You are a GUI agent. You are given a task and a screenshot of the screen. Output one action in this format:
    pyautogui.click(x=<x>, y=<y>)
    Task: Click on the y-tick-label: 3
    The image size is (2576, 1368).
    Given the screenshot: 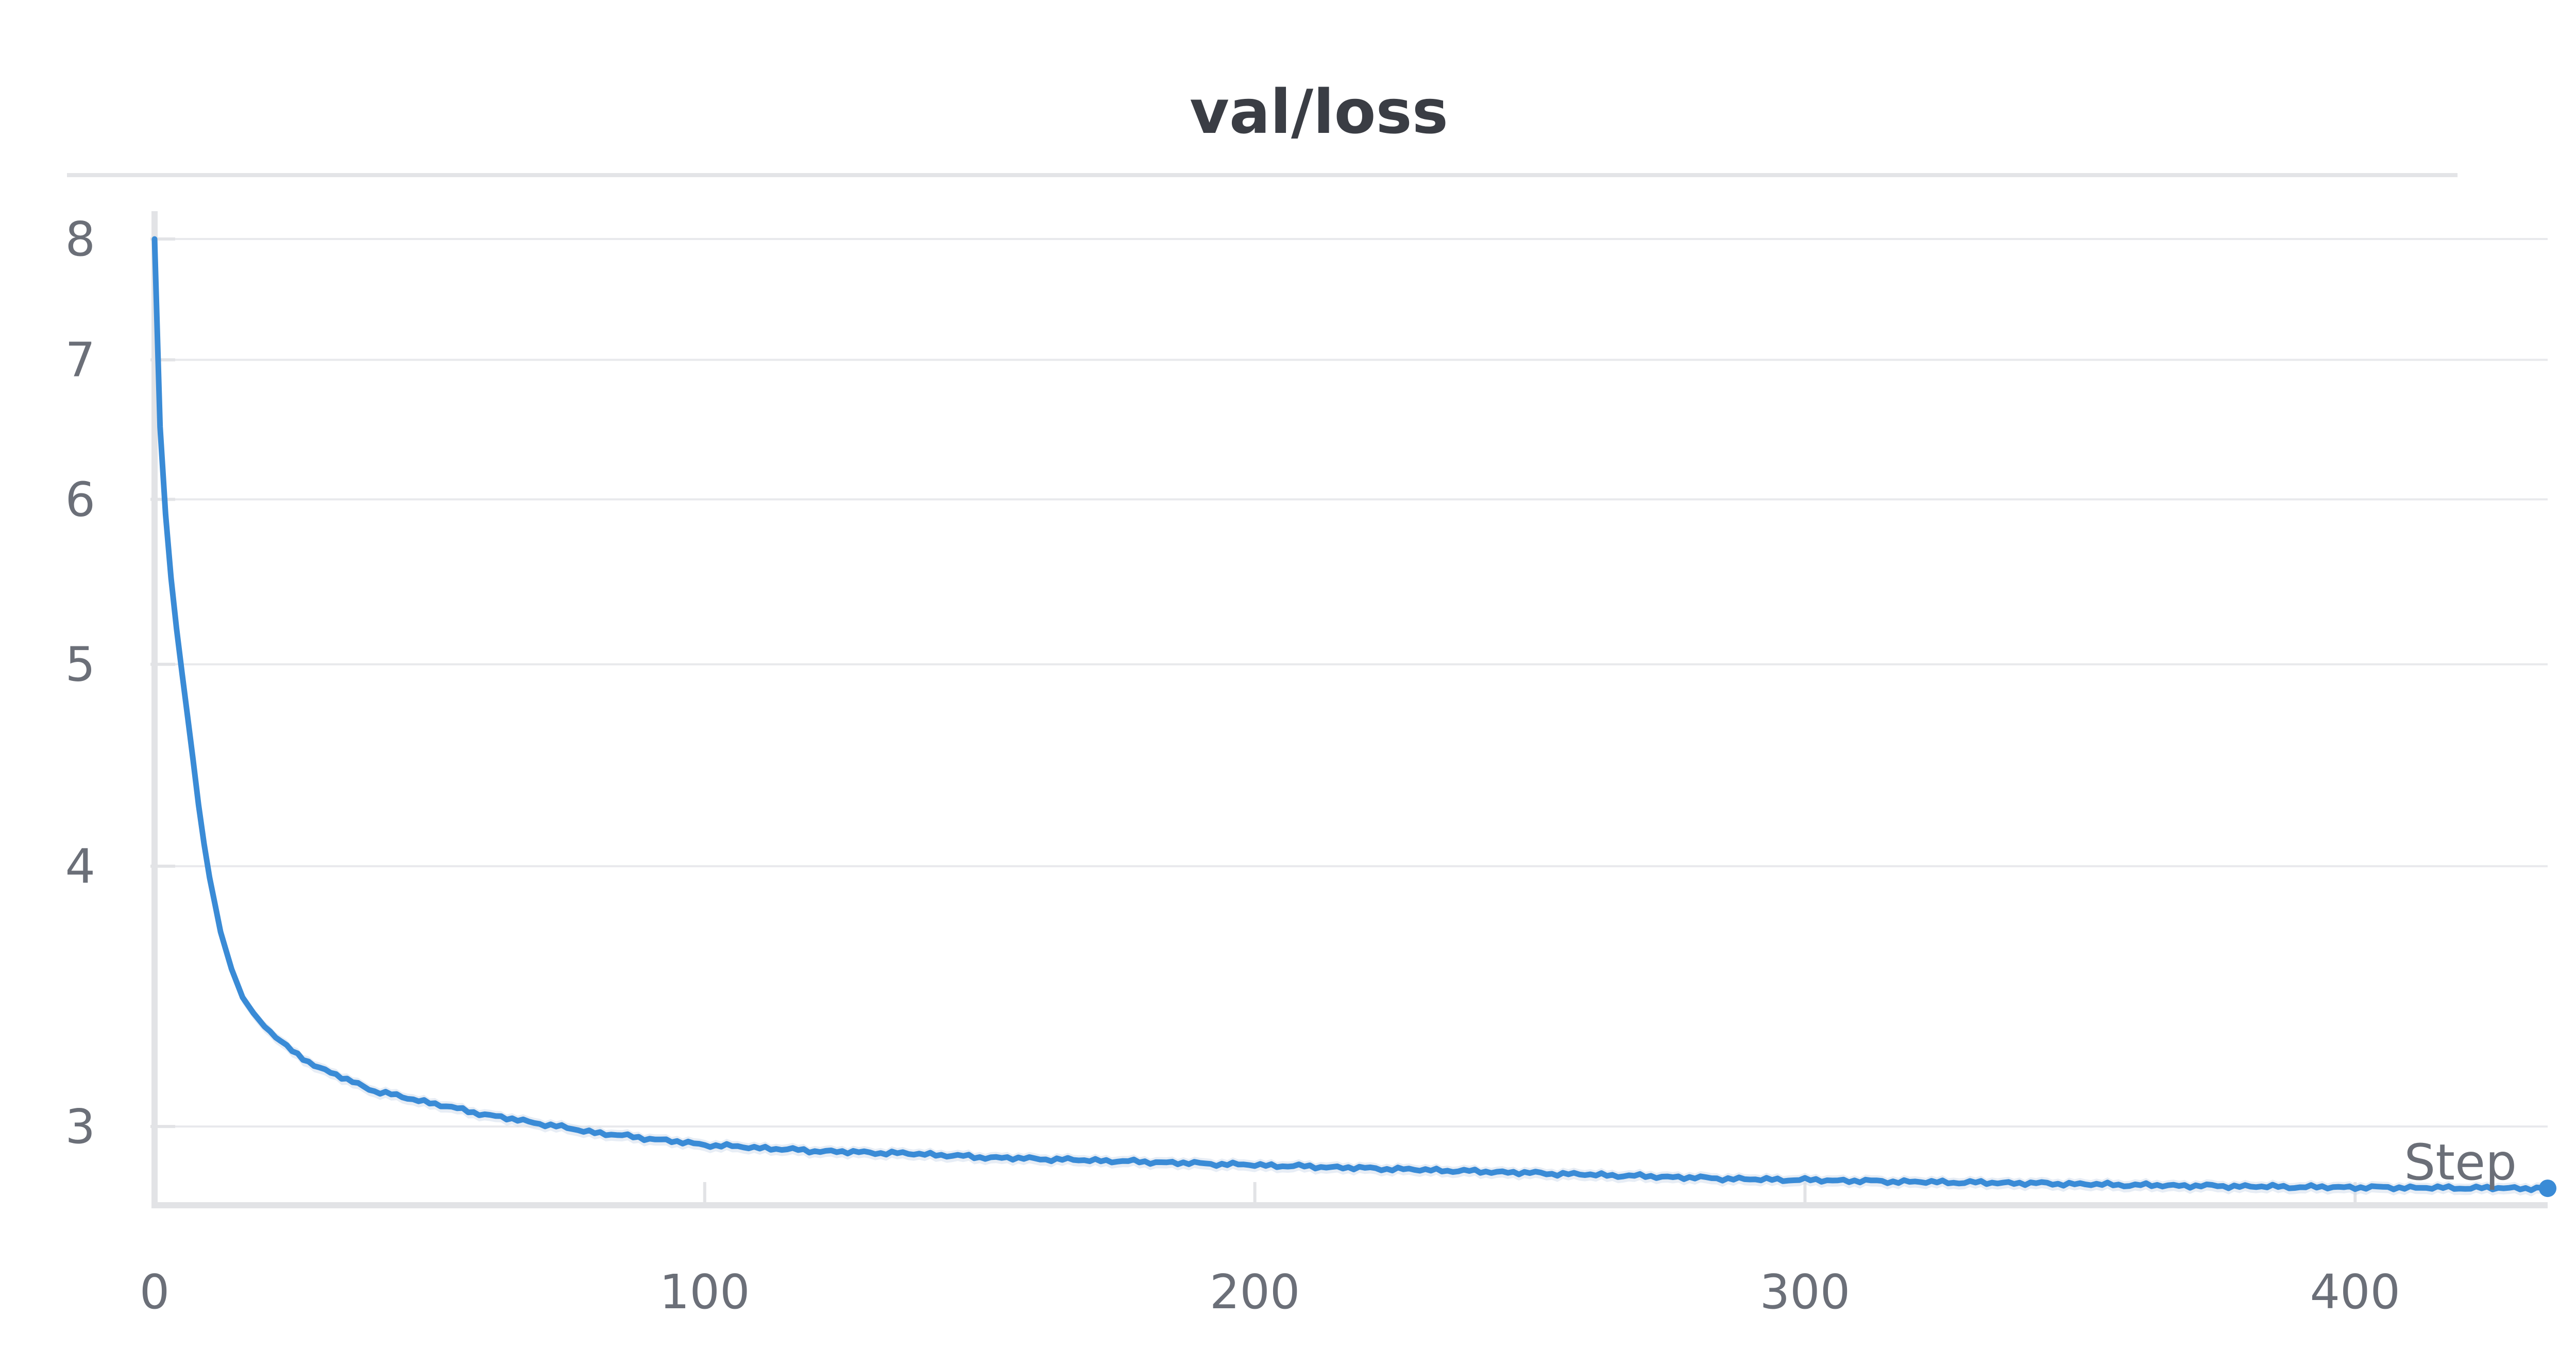 What is the action you would take?
    pyautogui.click(x=80, y=1126)
    